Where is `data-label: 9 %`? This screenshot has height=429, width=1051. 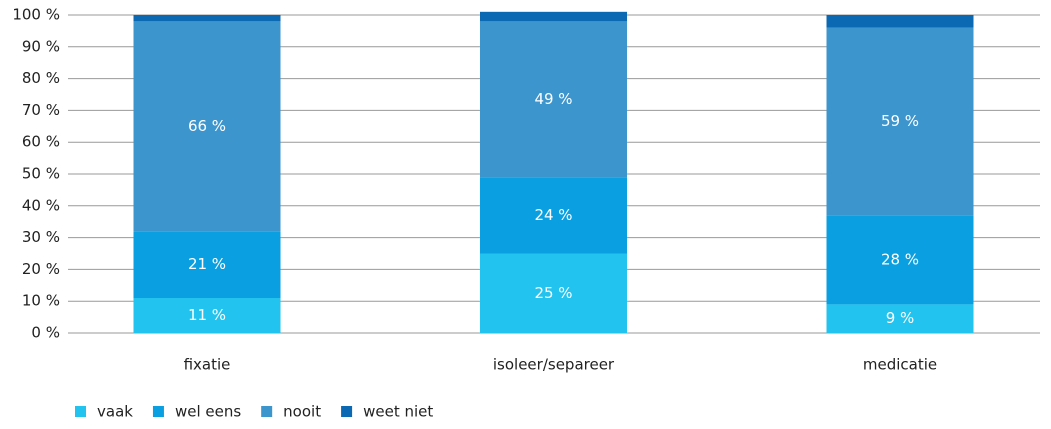
data-label: 9 % is located at coordinates (900, 318).